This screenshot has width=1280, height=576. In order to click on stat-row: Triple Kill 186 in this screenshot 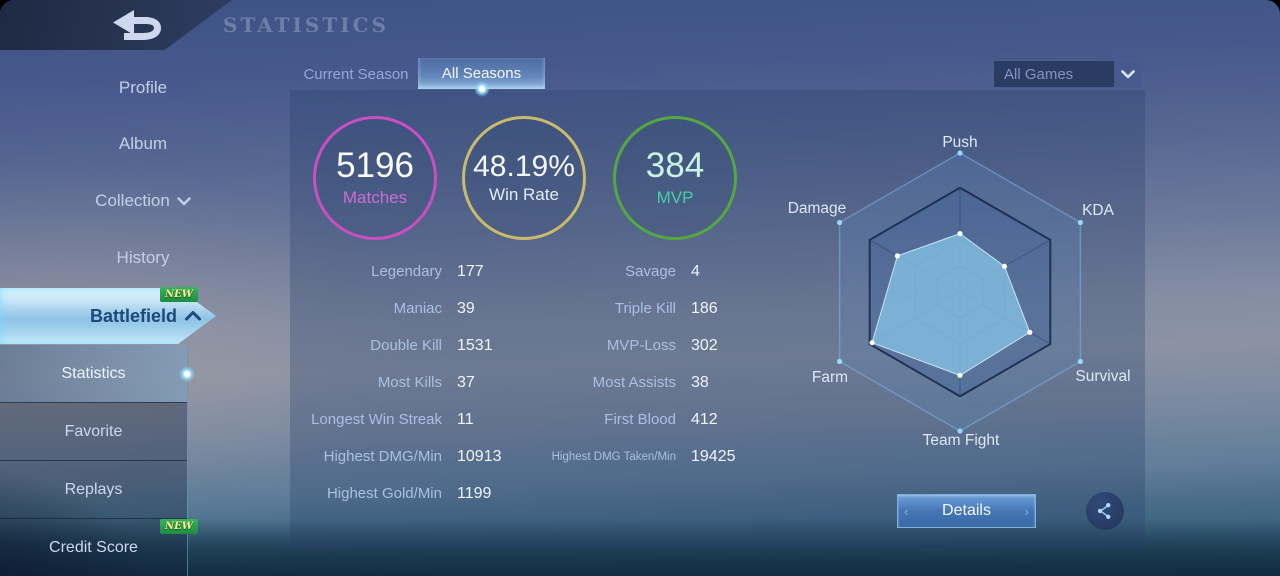, I will do `click(628, 308)`.